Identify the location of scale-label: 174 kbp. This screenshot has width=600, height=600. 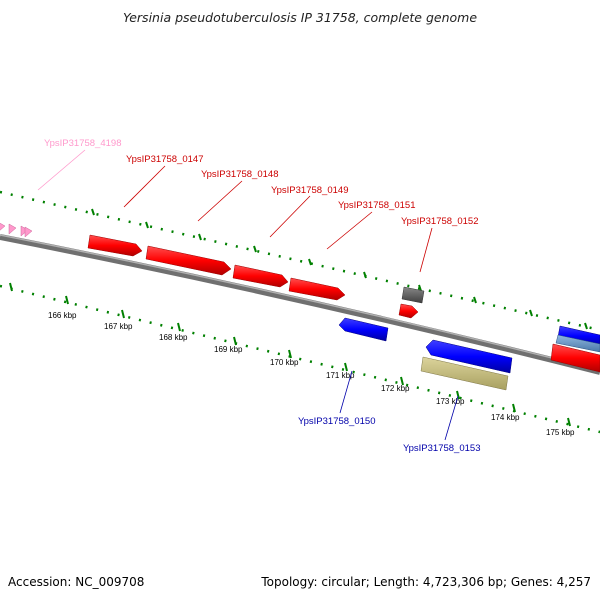
(505, 417).